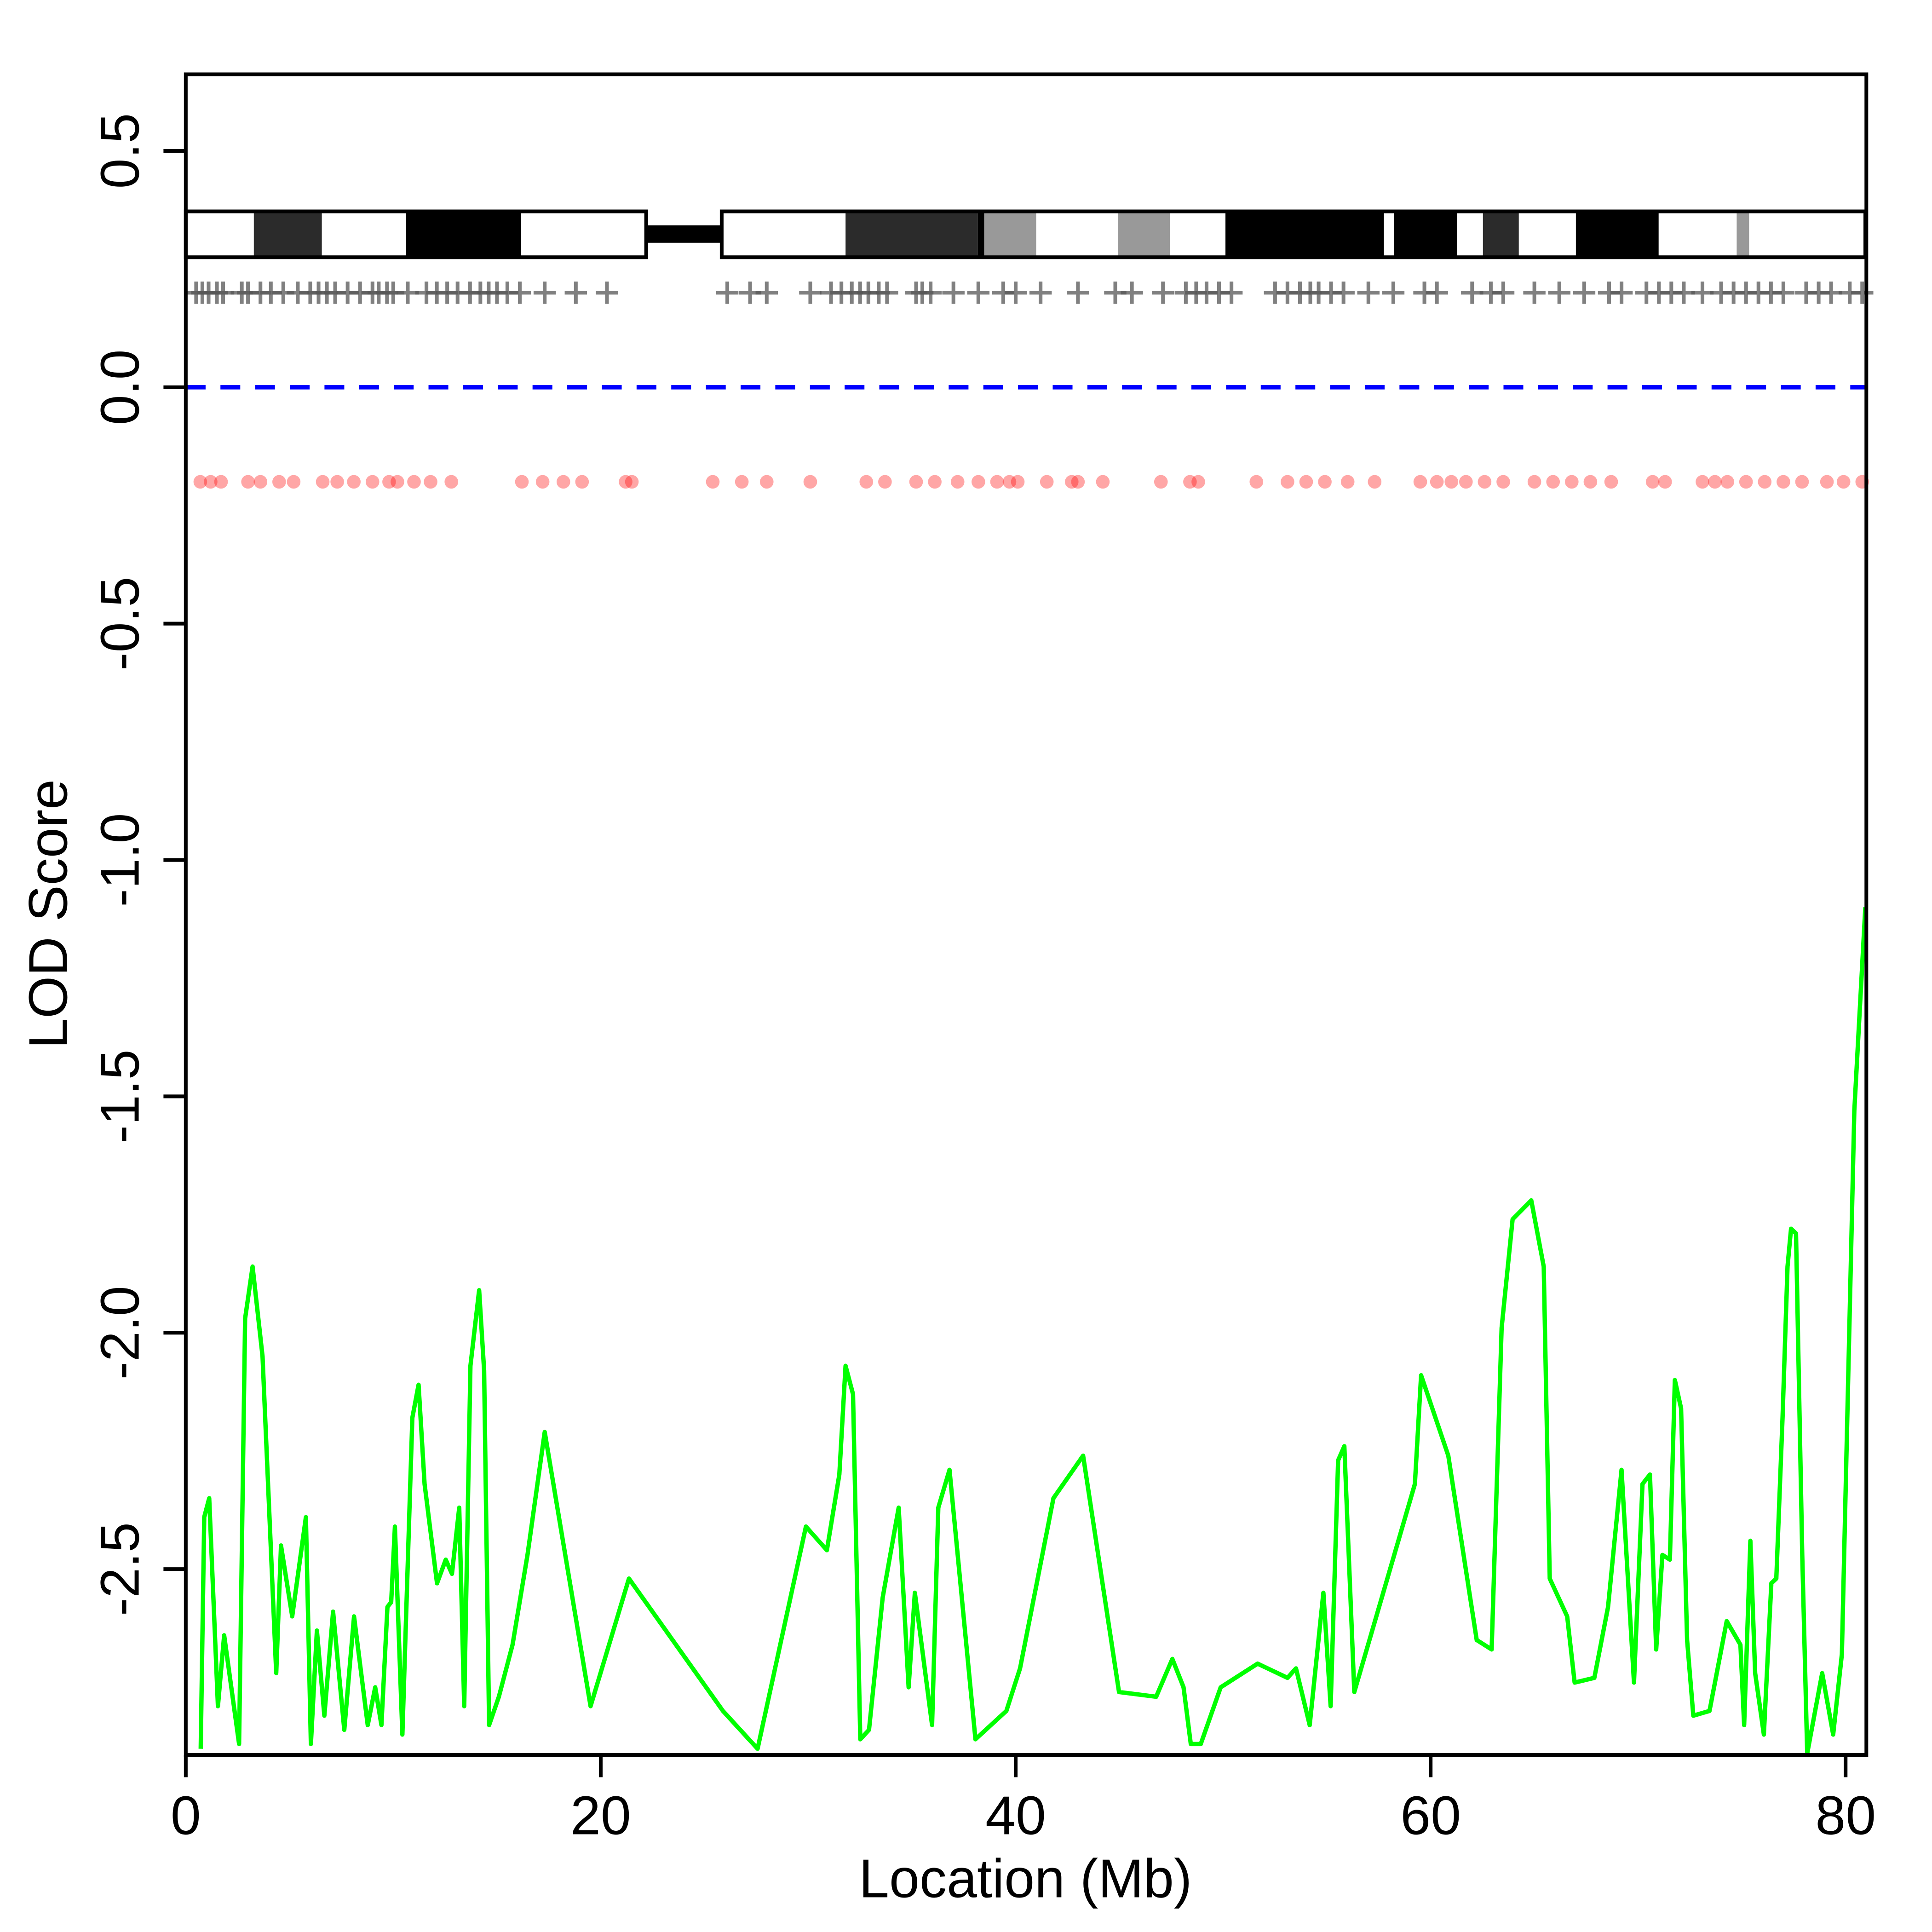 This screenshot has height=1932, width=1932. Describe the element at coordinates (186, 1815) in the screenshot. I see `x-tick-label: 0` at that location.